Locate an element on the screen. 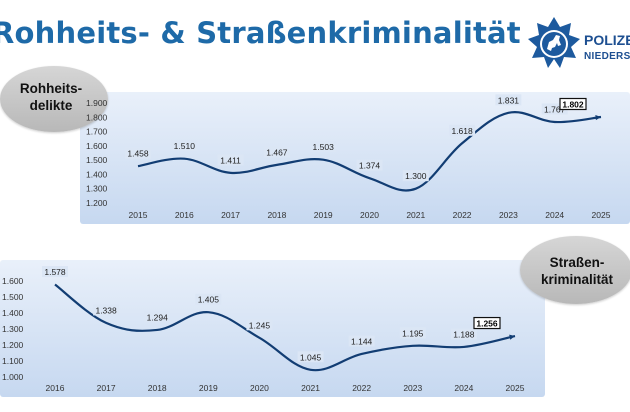 The image size is (630, 412). data-label: 1.294 is located at coordinates (158, 317).